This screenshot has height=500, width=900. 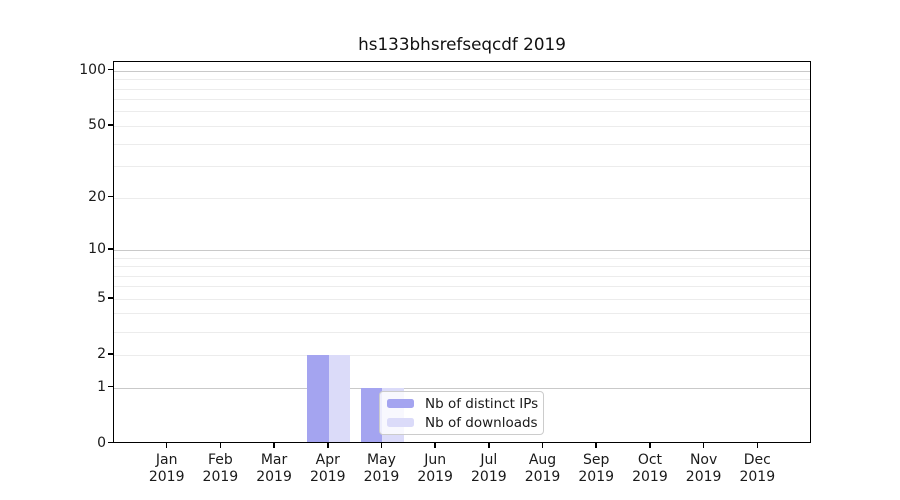 I want to click on y-tick-label: 20, so click(x=97, y=196).